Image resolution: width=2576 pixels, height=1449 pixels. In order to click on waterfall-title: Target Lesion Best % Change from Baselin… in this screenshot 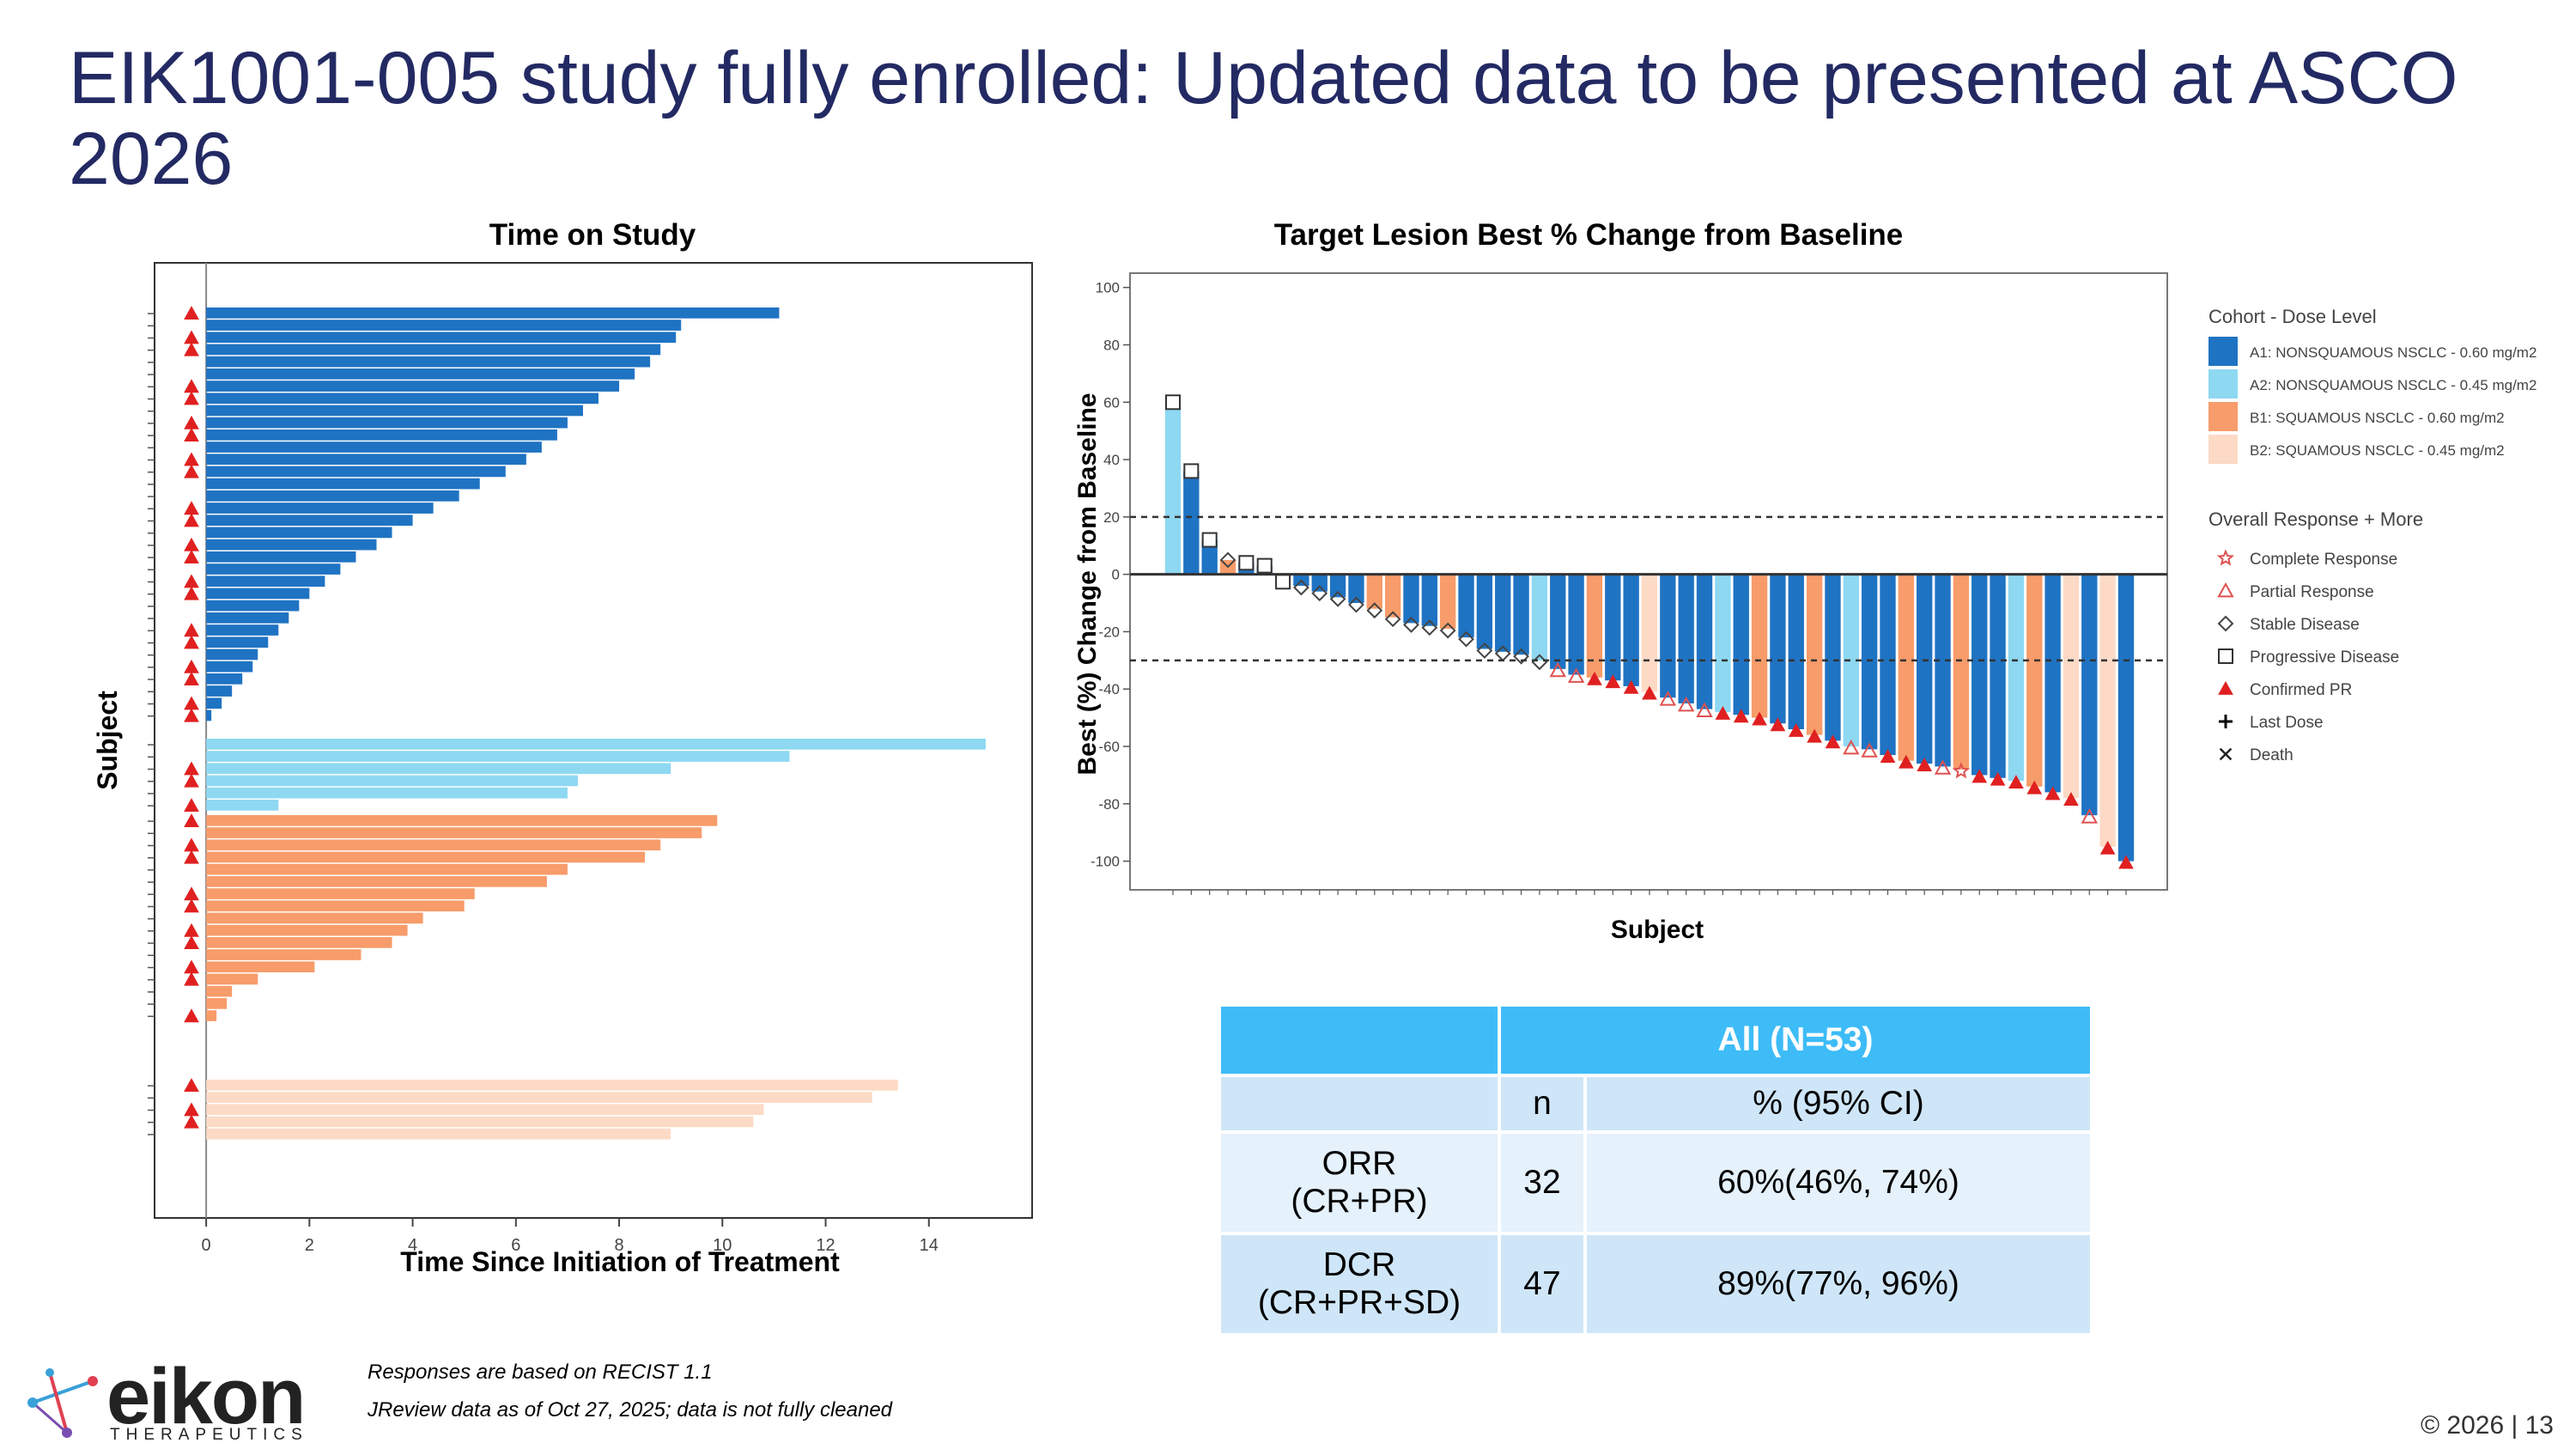, I will do `click(1588, 235)`.